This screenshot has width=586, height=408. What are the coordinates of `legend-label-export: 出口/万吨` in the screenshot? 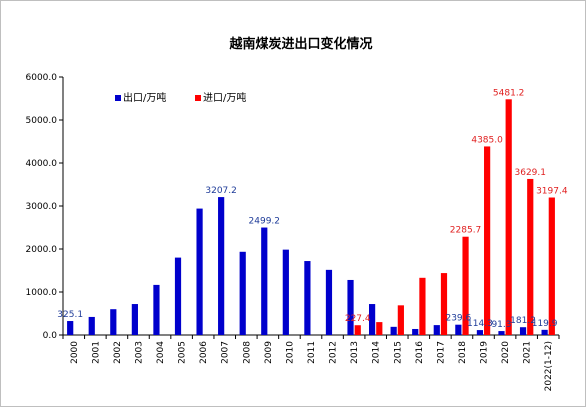 It's located at (144, 97).